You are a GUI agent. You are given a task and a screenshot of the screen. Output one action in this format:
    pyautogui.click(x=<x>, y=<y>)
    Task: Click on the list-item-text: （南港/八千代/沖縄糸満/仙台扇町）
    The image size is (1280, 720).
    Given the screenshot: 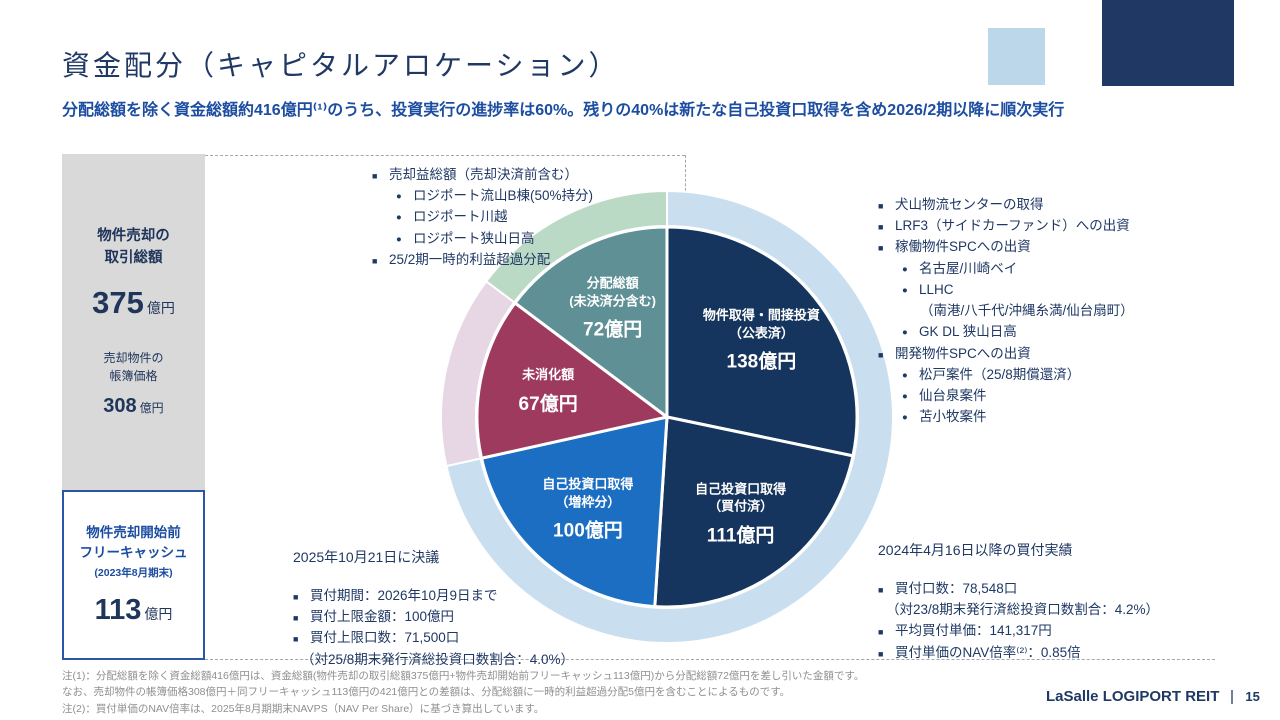 What is the action you would take?
    pyautogui.click(x=1027, y=311)
    